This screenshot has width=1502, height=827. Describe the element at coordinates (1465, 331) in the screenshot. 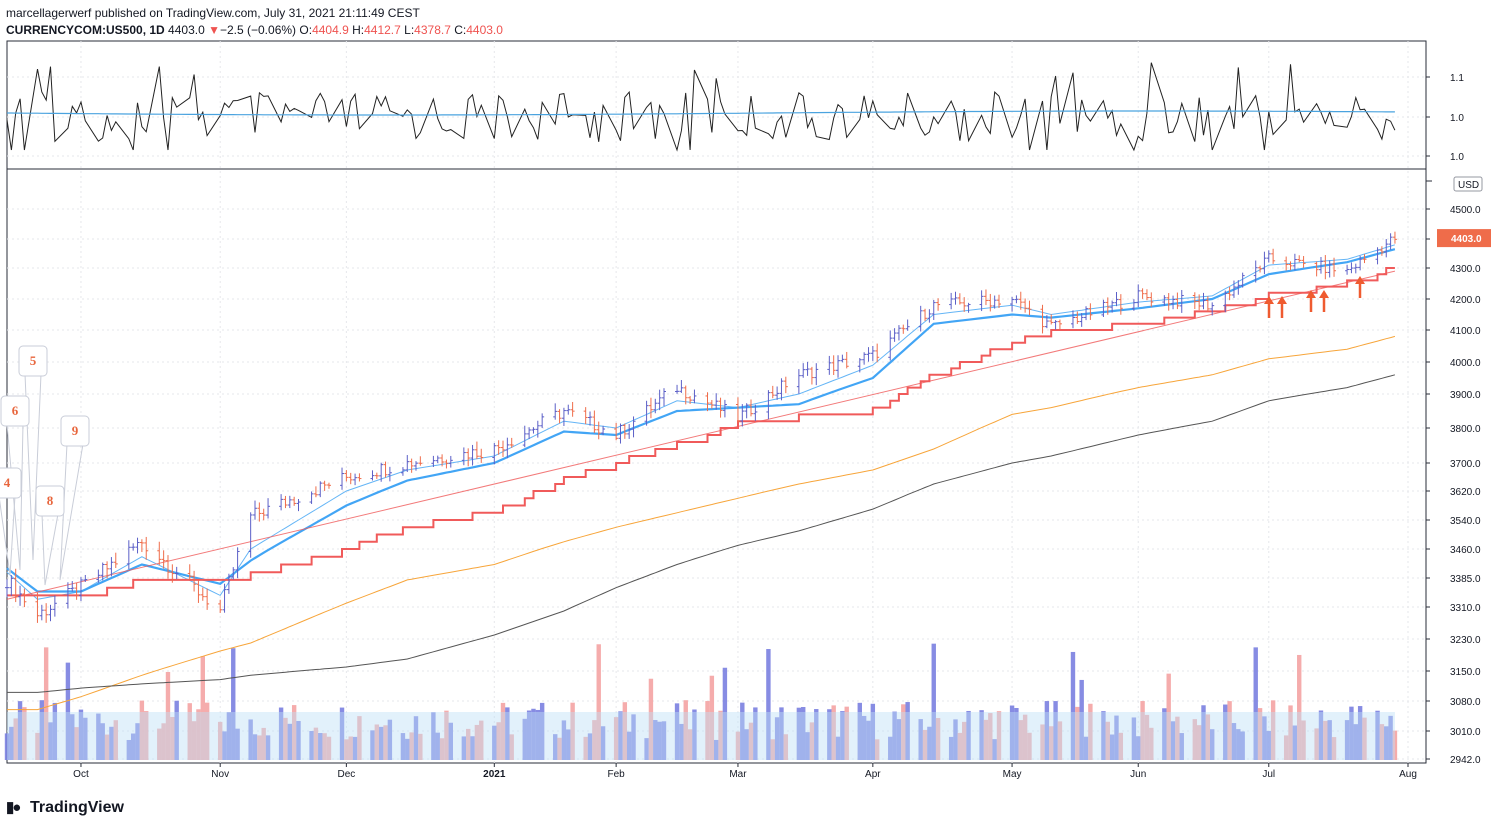

I see `price-tick-label: 4100.0` at that location.